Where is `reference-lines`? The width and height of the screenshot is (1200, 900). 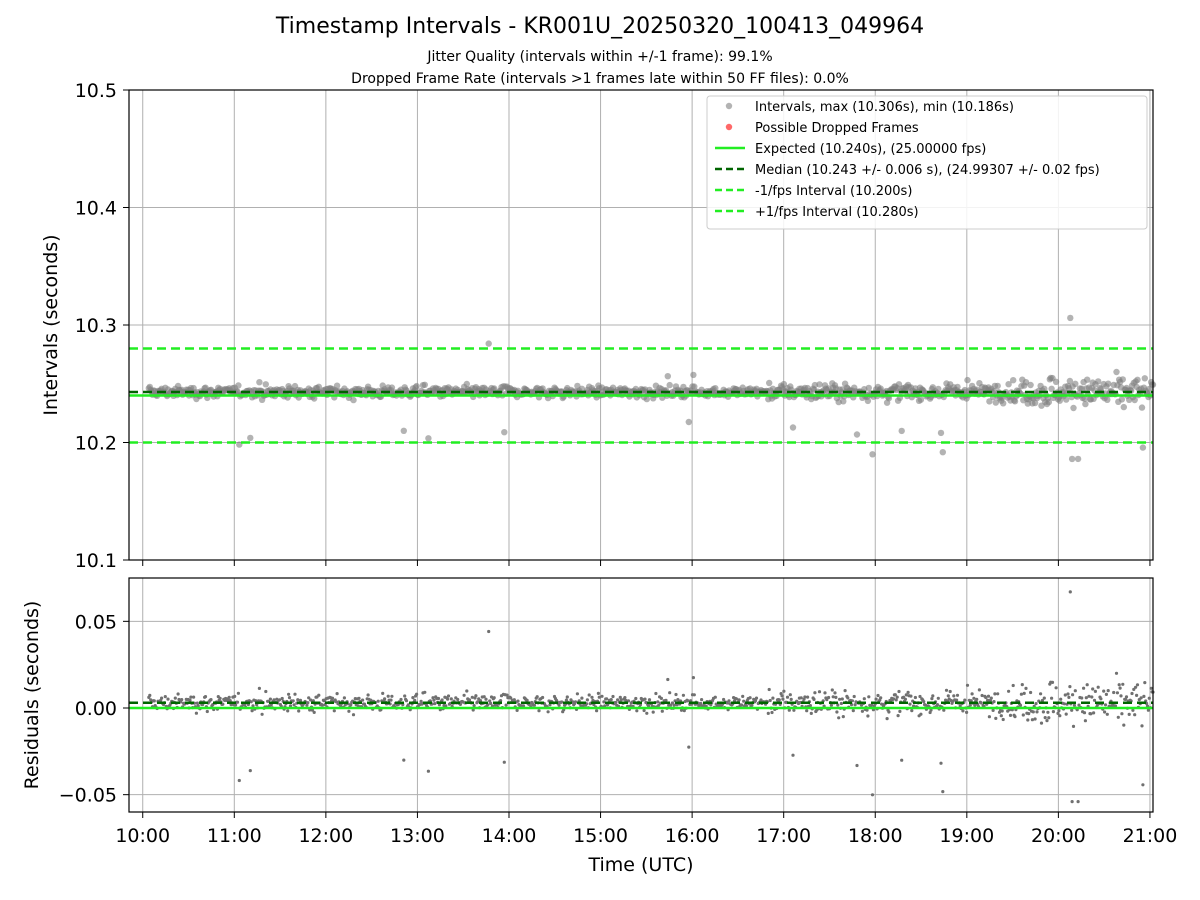 reference-lines is located at coordinates (641, 395).